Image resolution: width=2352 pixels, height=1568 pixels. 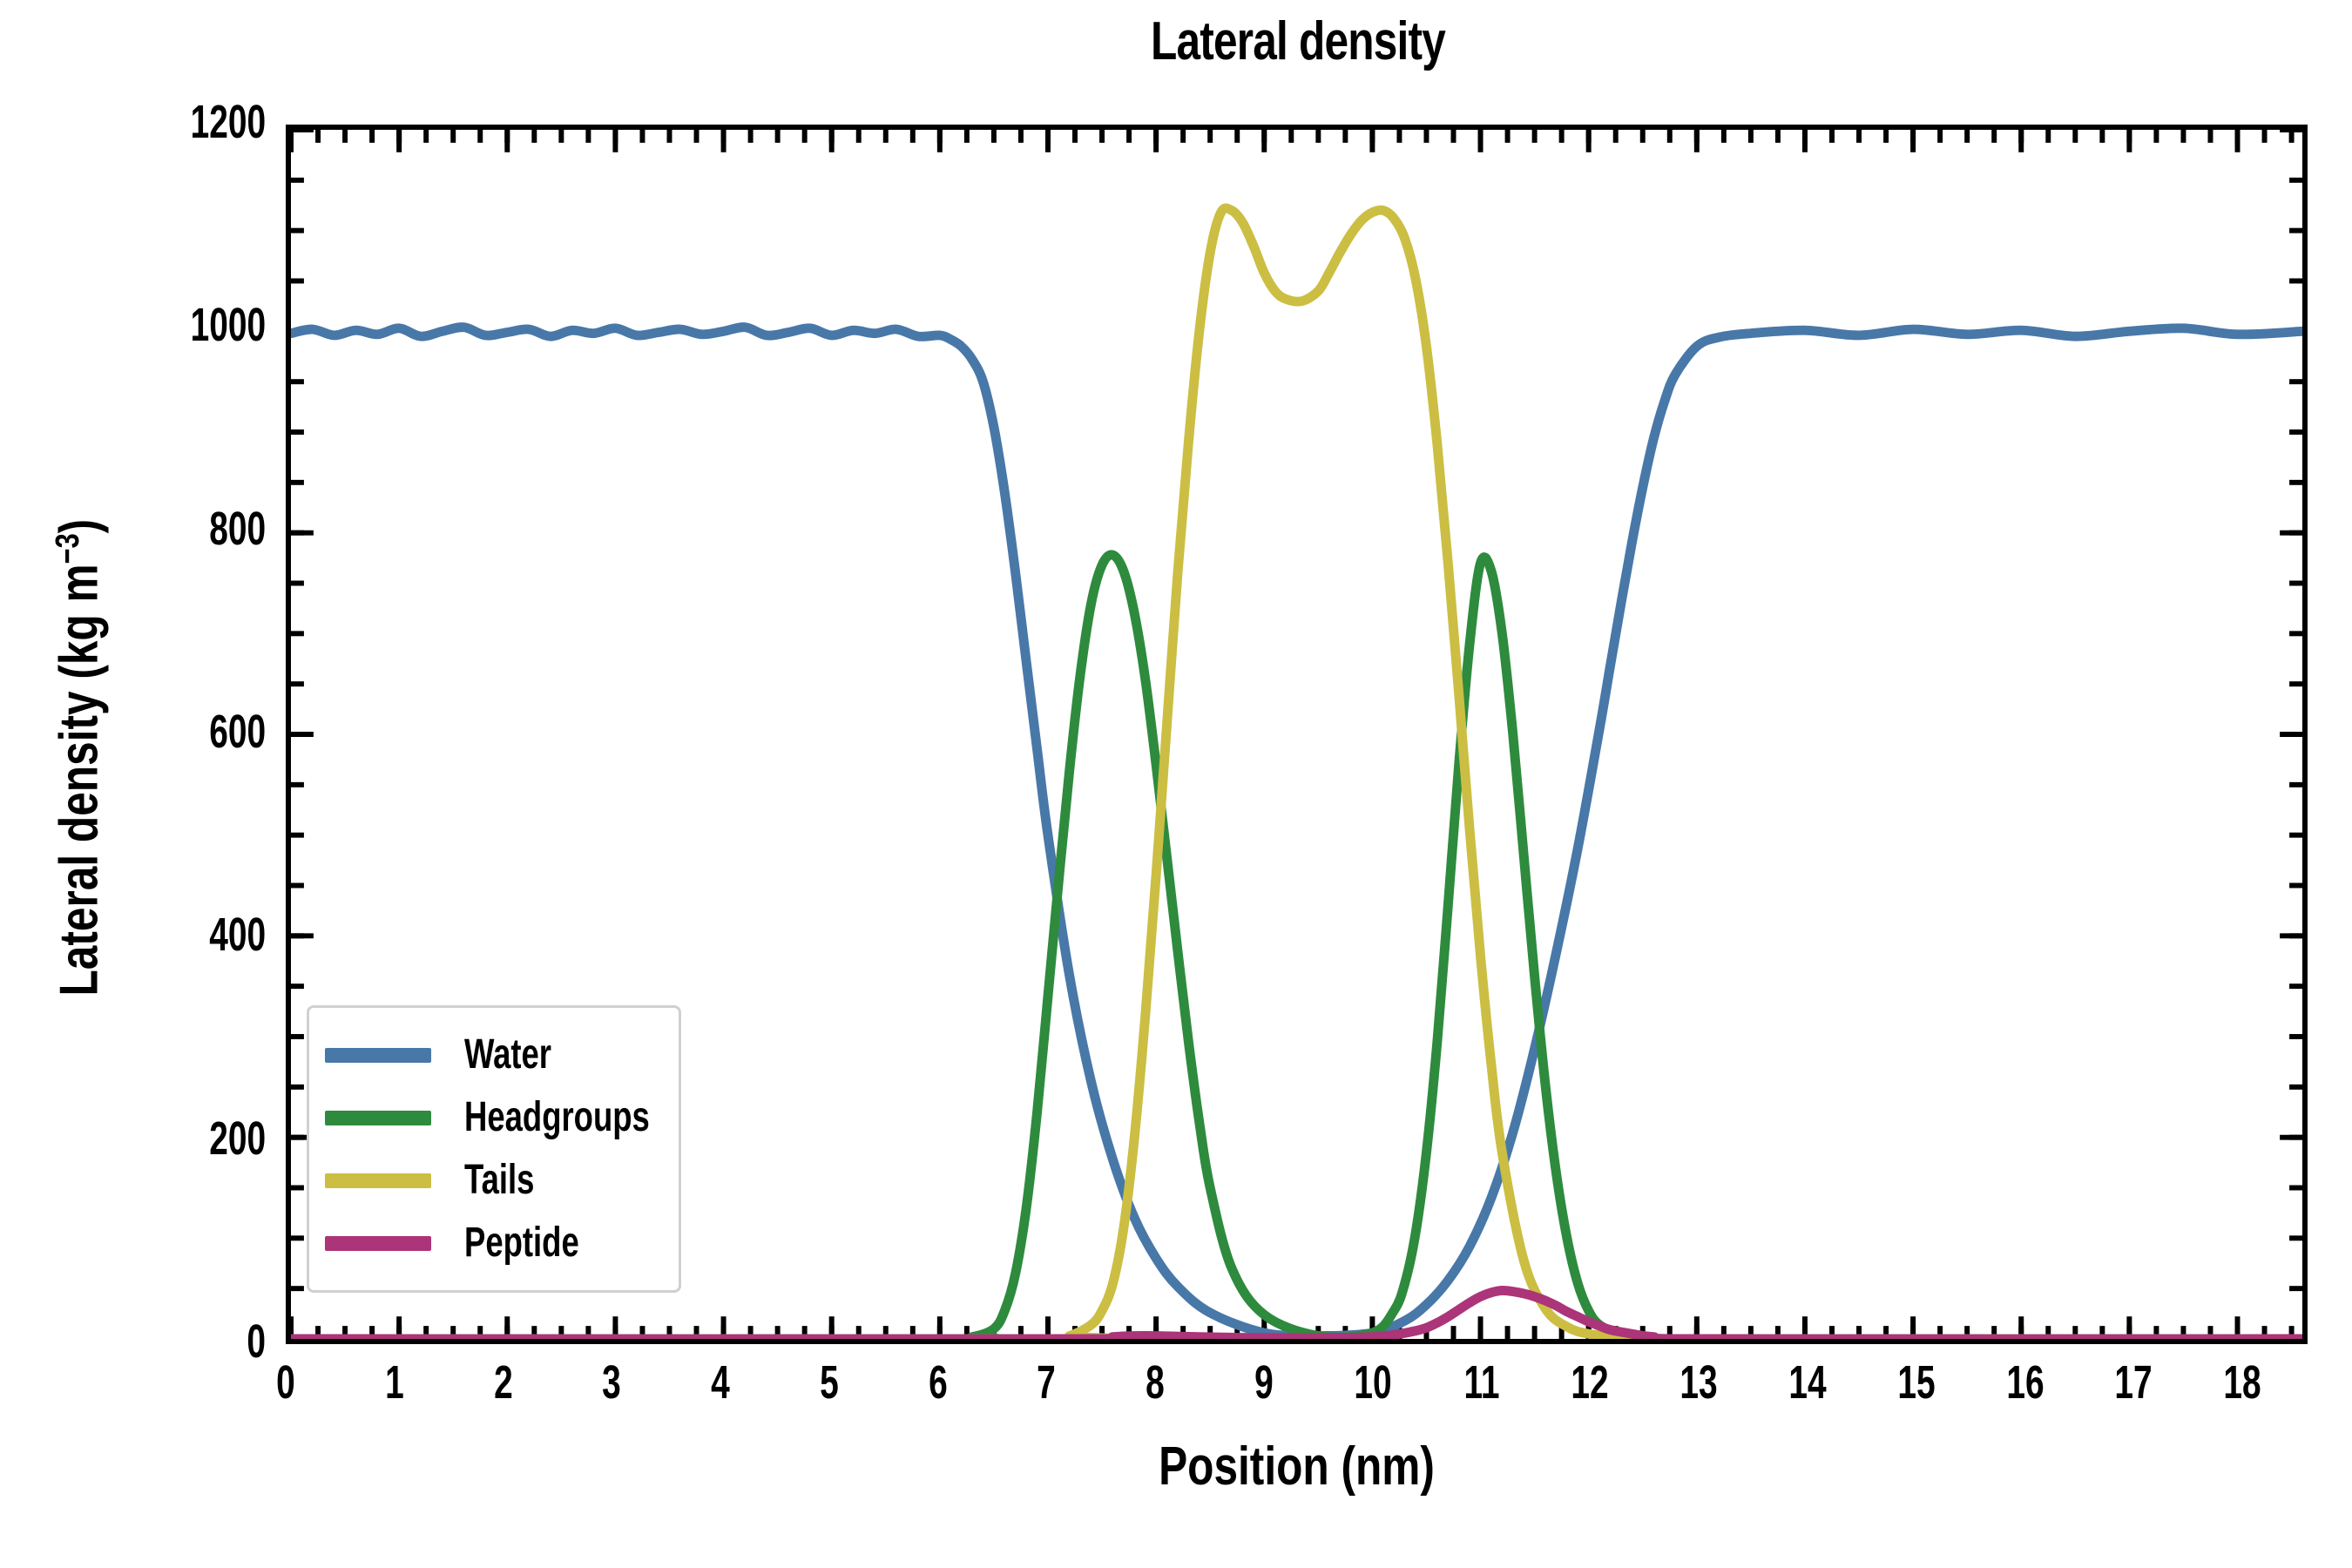 What do you see at coordinates (238, 528) in the screenshot?
I see `y-tick-label: 800` at bounding box center [238, 528].